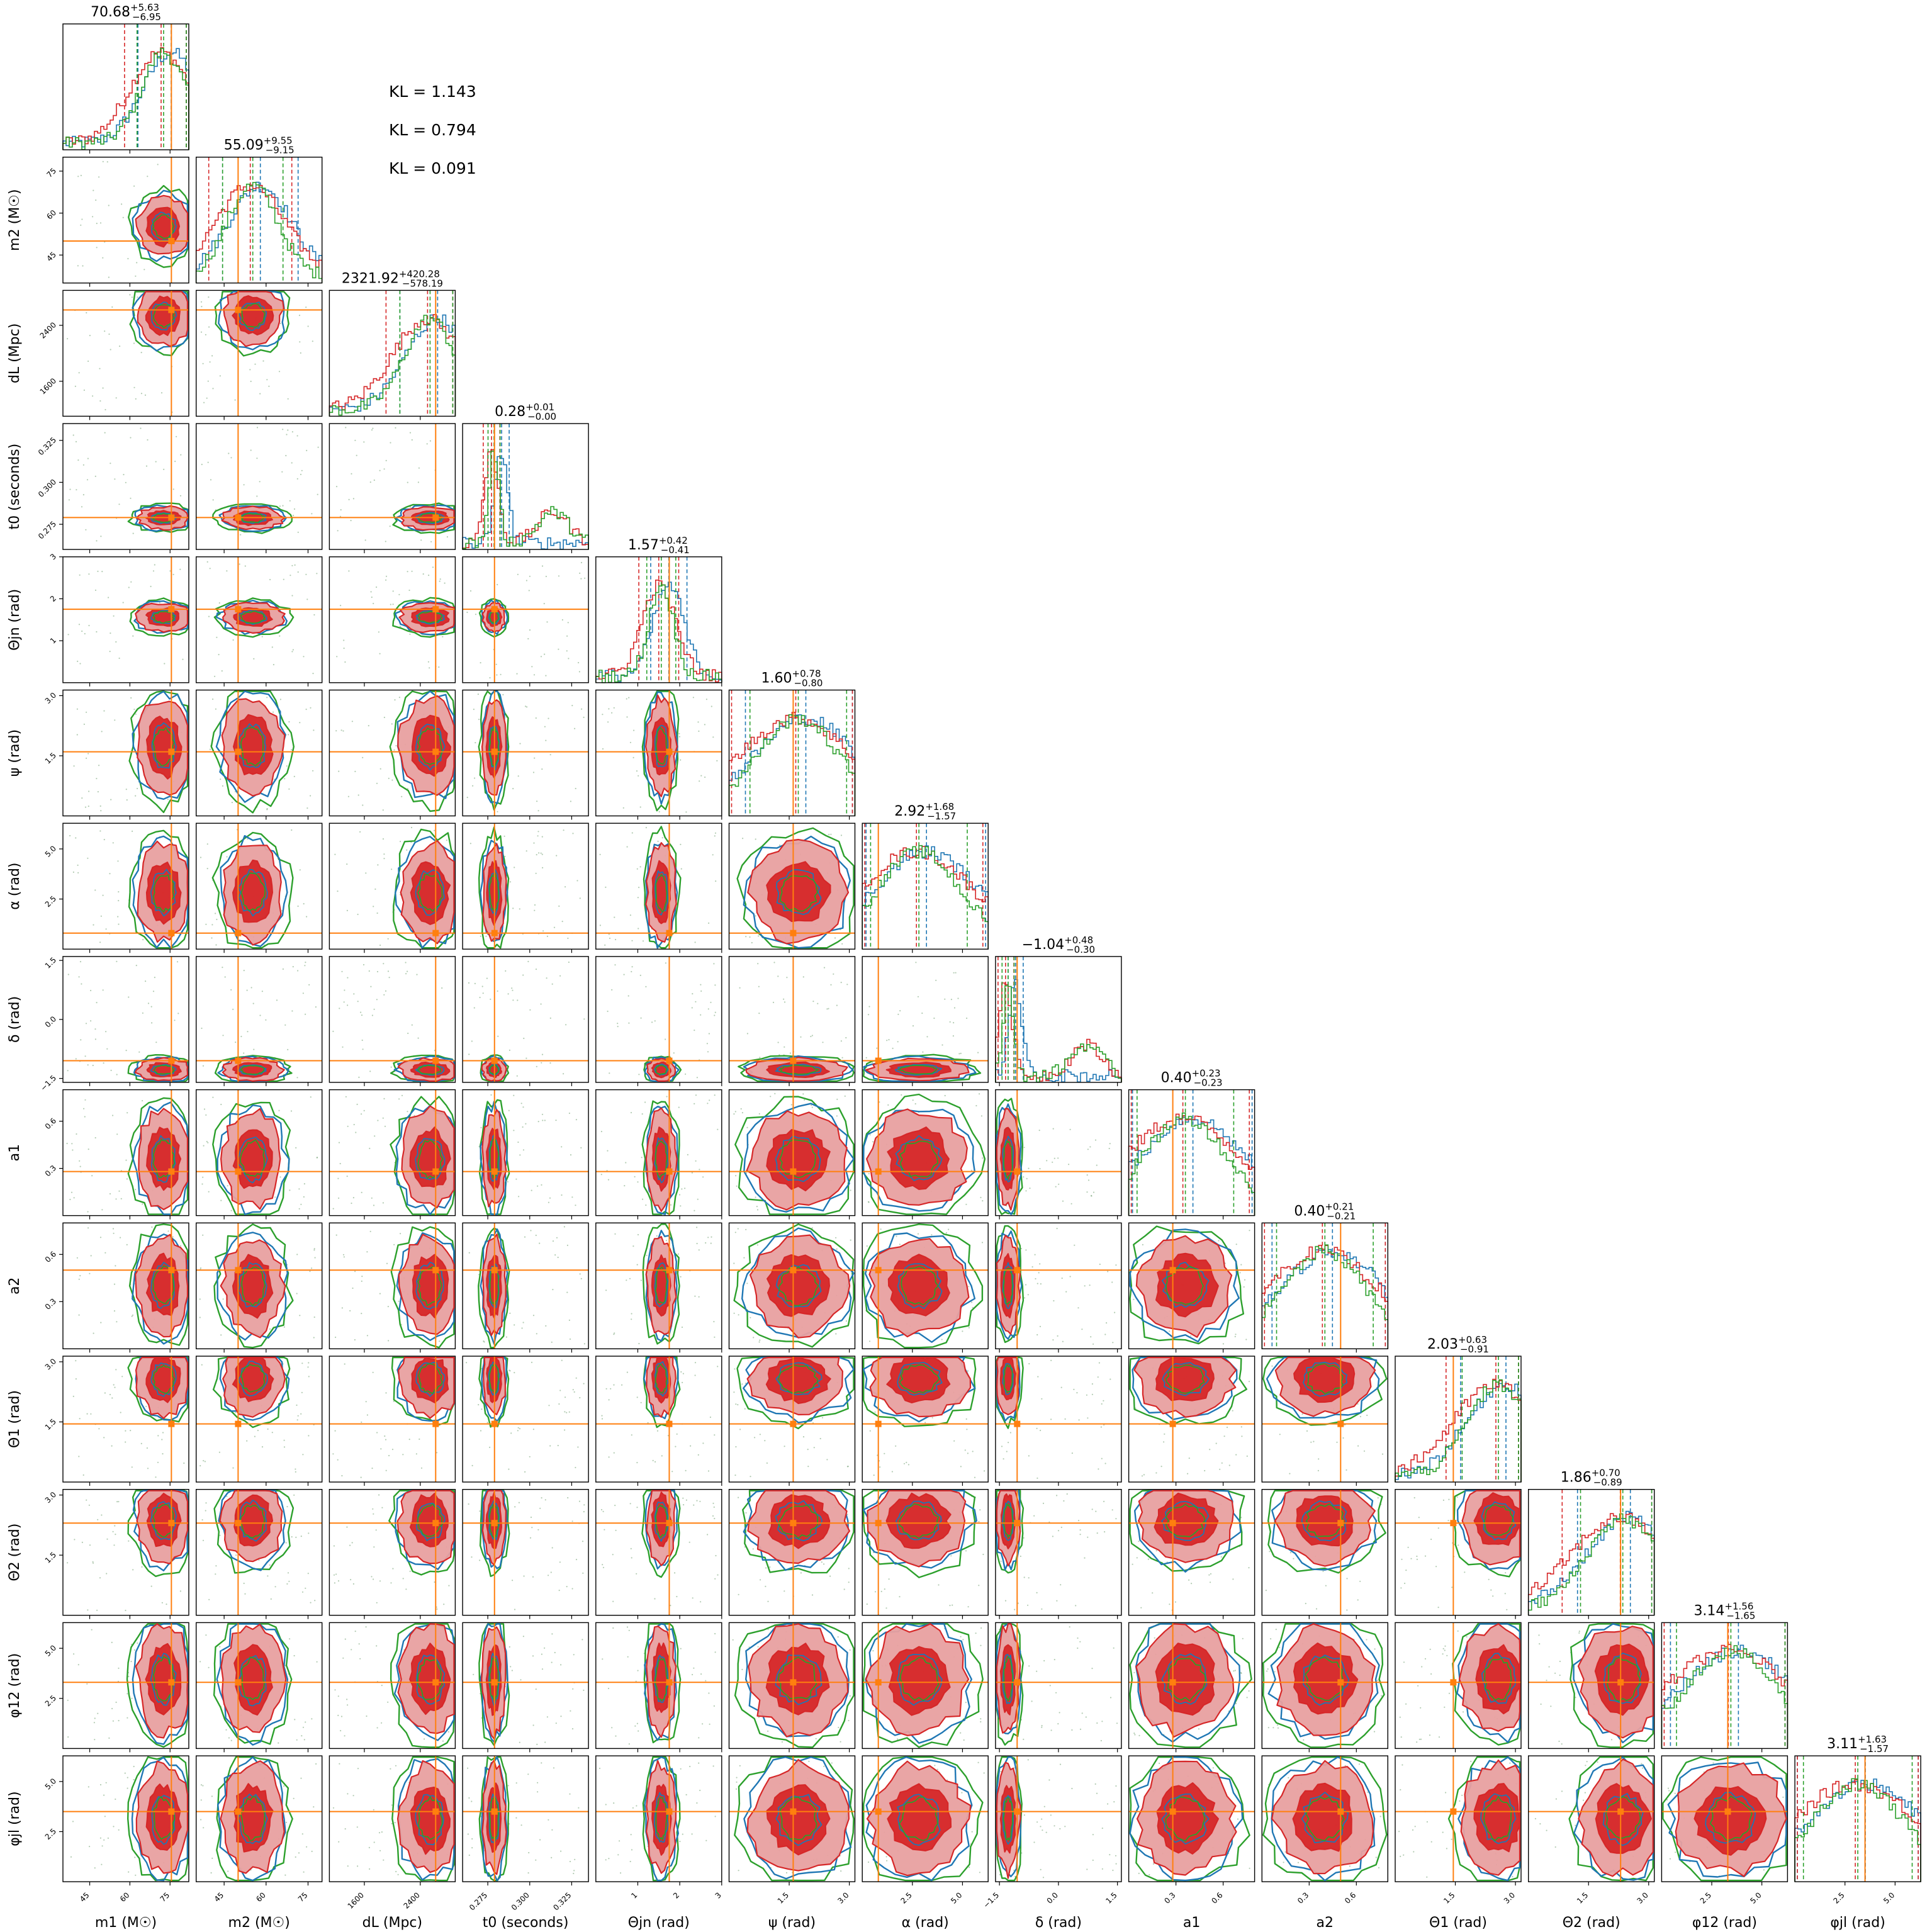 This screenshot has height=1932, width=1932. Describe the element at coordinates (659, 545) in the screenshot. I see `panel-title: 1.57+0.42 −0.41` at that location.